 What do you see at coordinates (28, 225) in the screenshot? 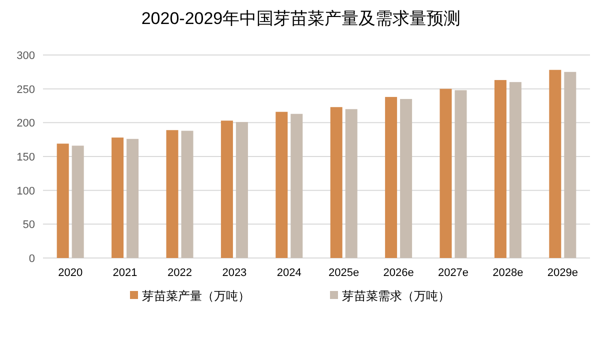
I see `y-tick-label: 50` at bounding box center [28, 225].